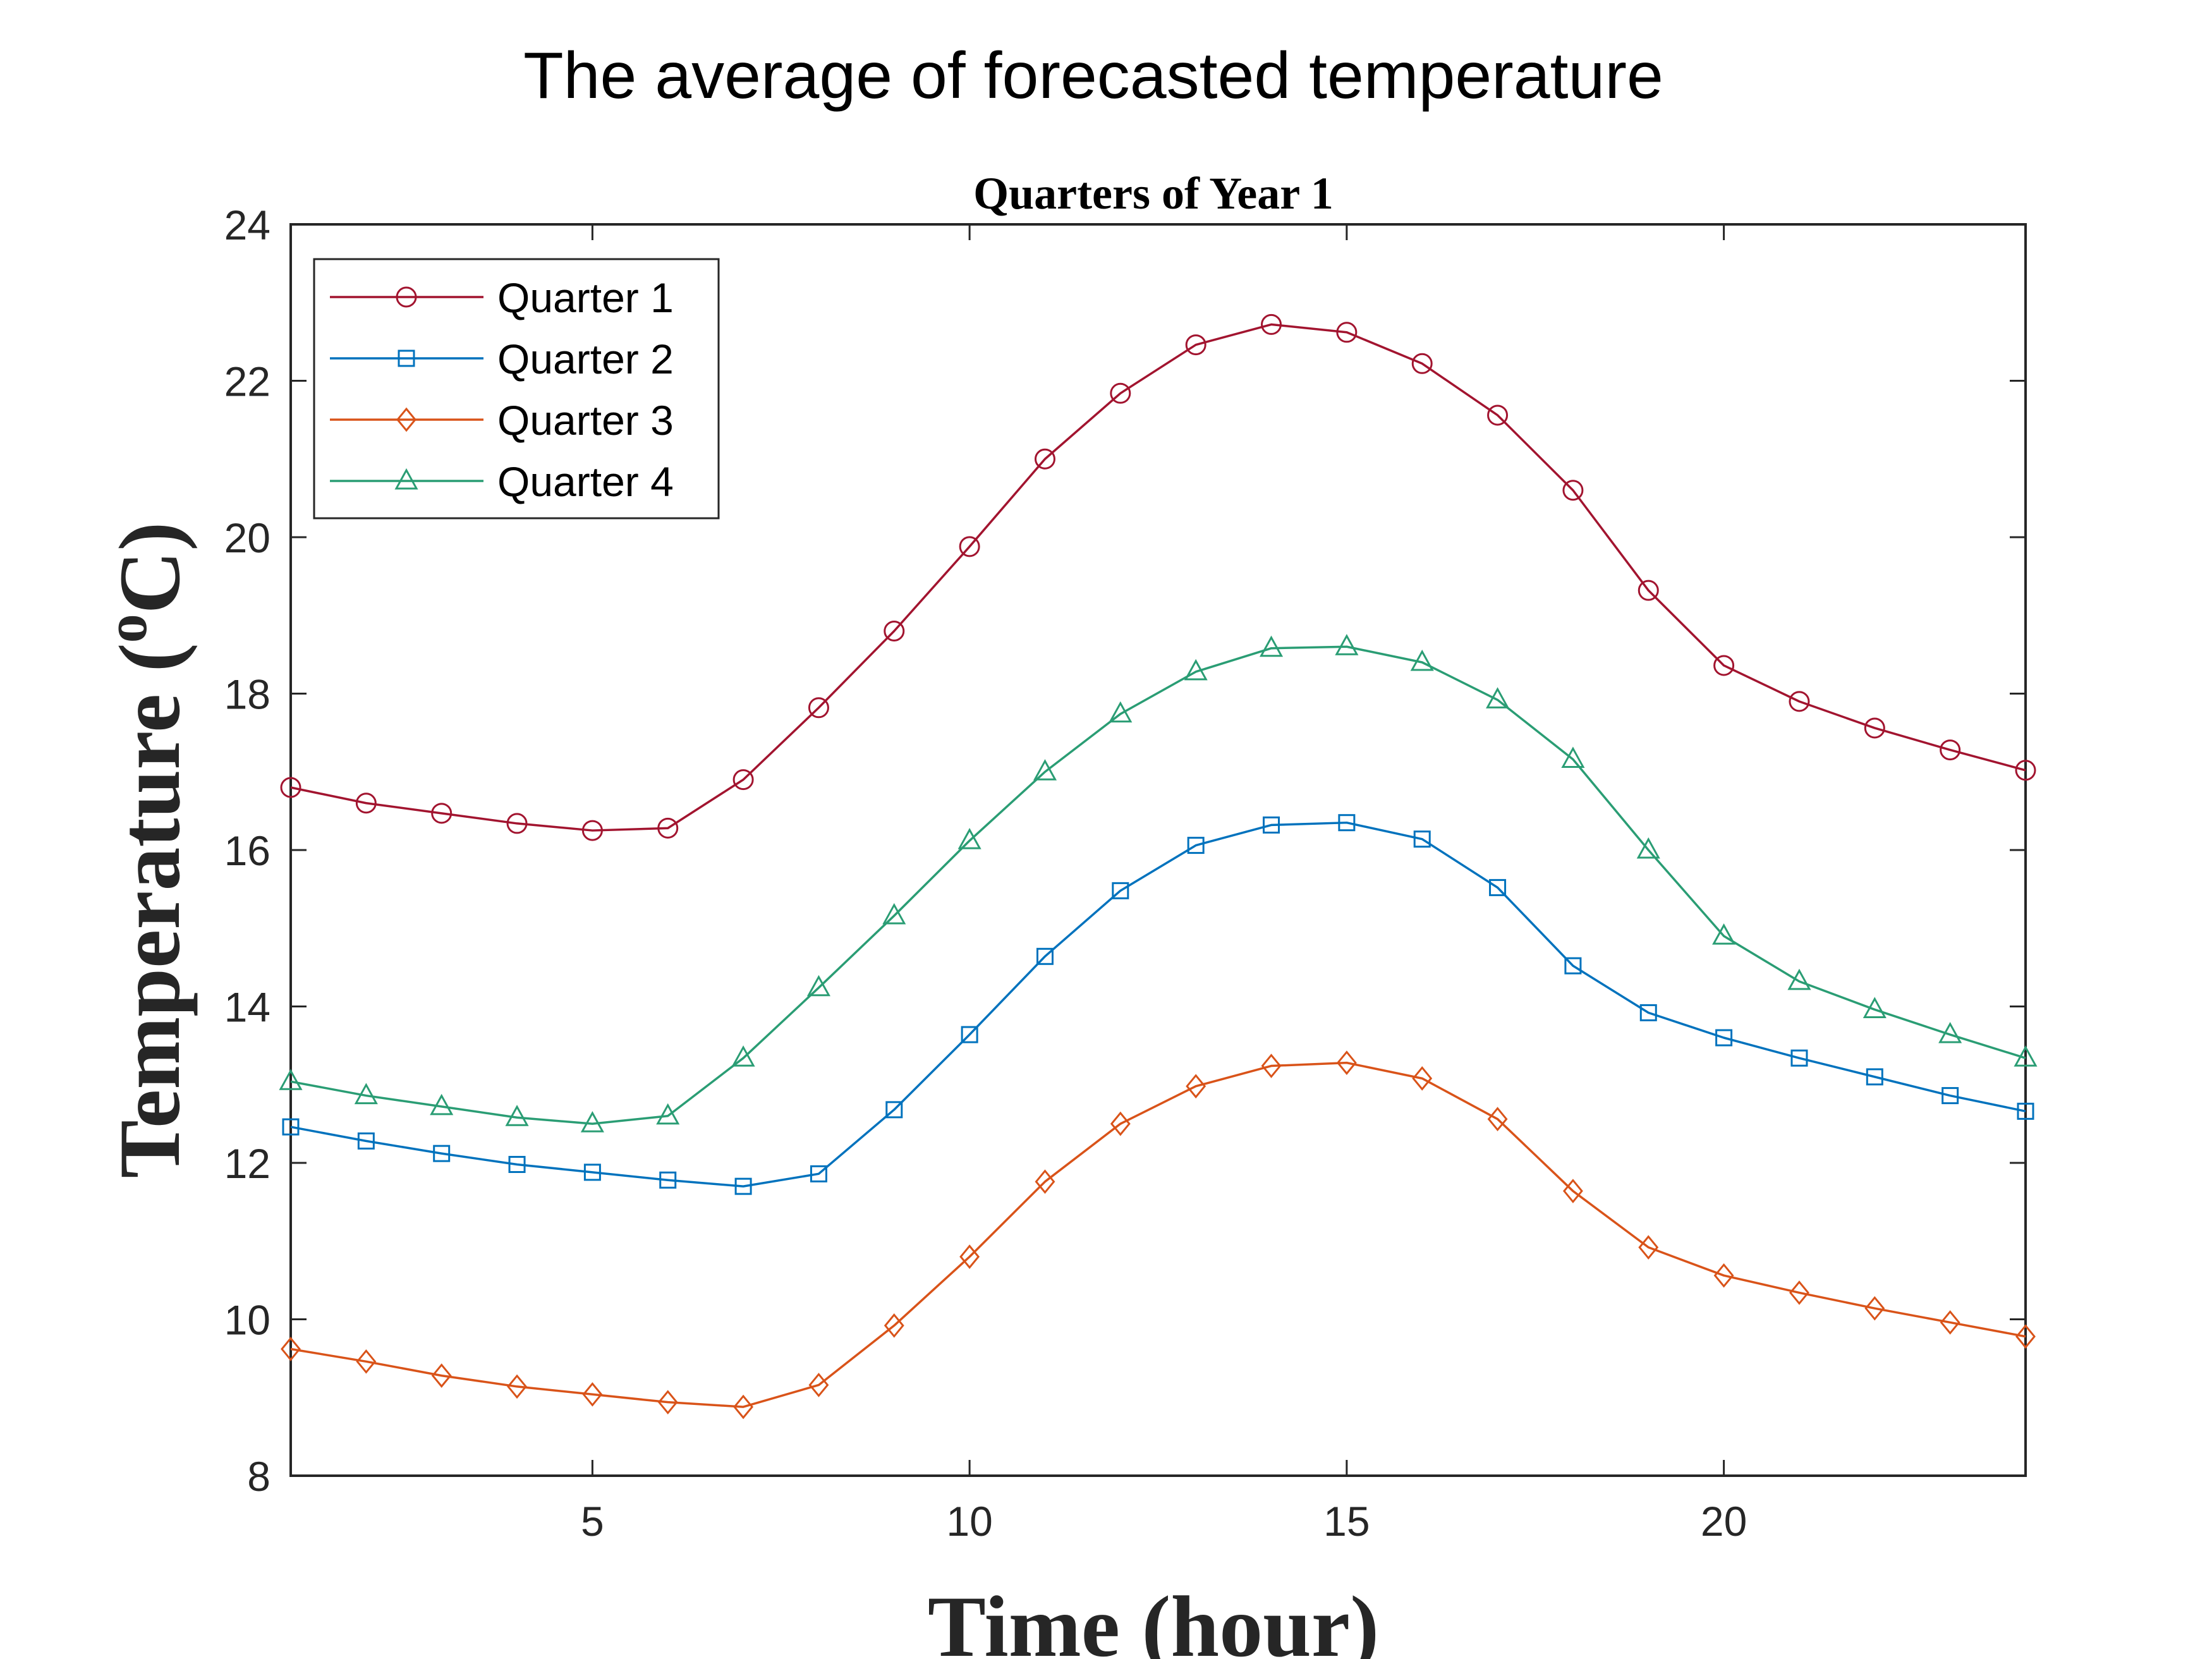 This screenshot has height=1659, width=2212. What do you see at coordinates (592, 1521) in the screenshot?
I see `x-tick-label: 5` at bounding box center [592, 1521].